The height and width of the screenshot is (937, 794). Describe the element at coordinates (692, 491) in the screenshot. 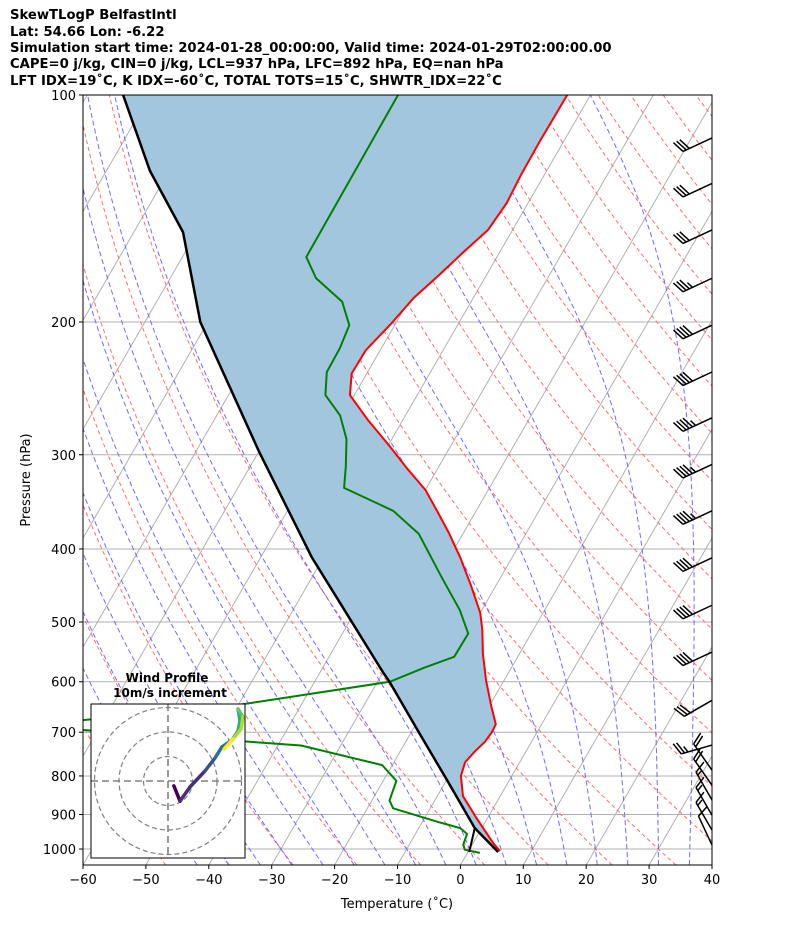

I see `wind-barbs` at that location.